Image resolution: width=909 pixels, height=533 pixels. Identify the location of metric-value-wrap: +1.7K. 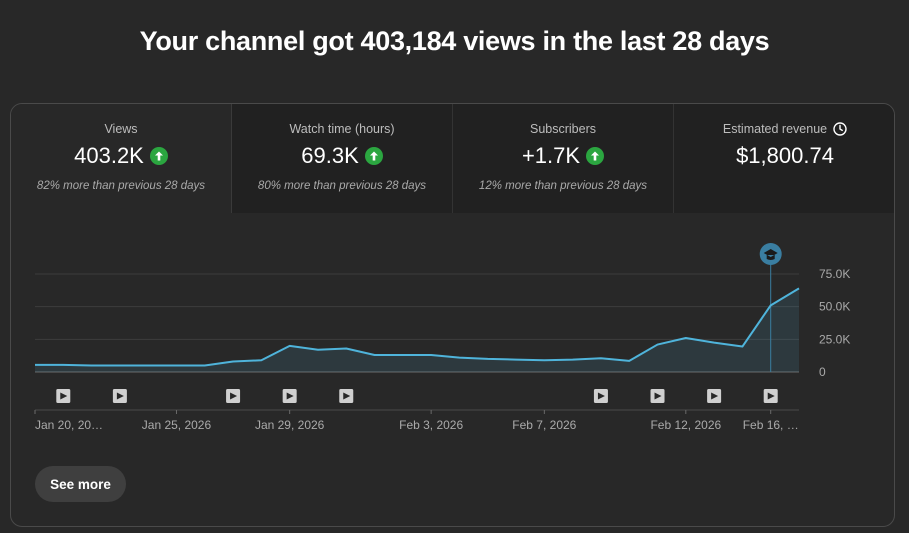
(563, 156).